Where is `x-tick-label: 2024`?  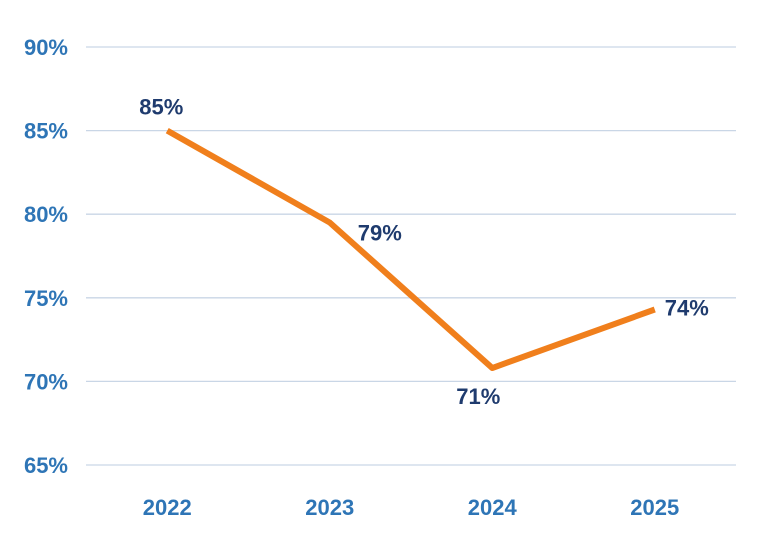 x-tick-label: 2024 is located at coordinates (493, 507).